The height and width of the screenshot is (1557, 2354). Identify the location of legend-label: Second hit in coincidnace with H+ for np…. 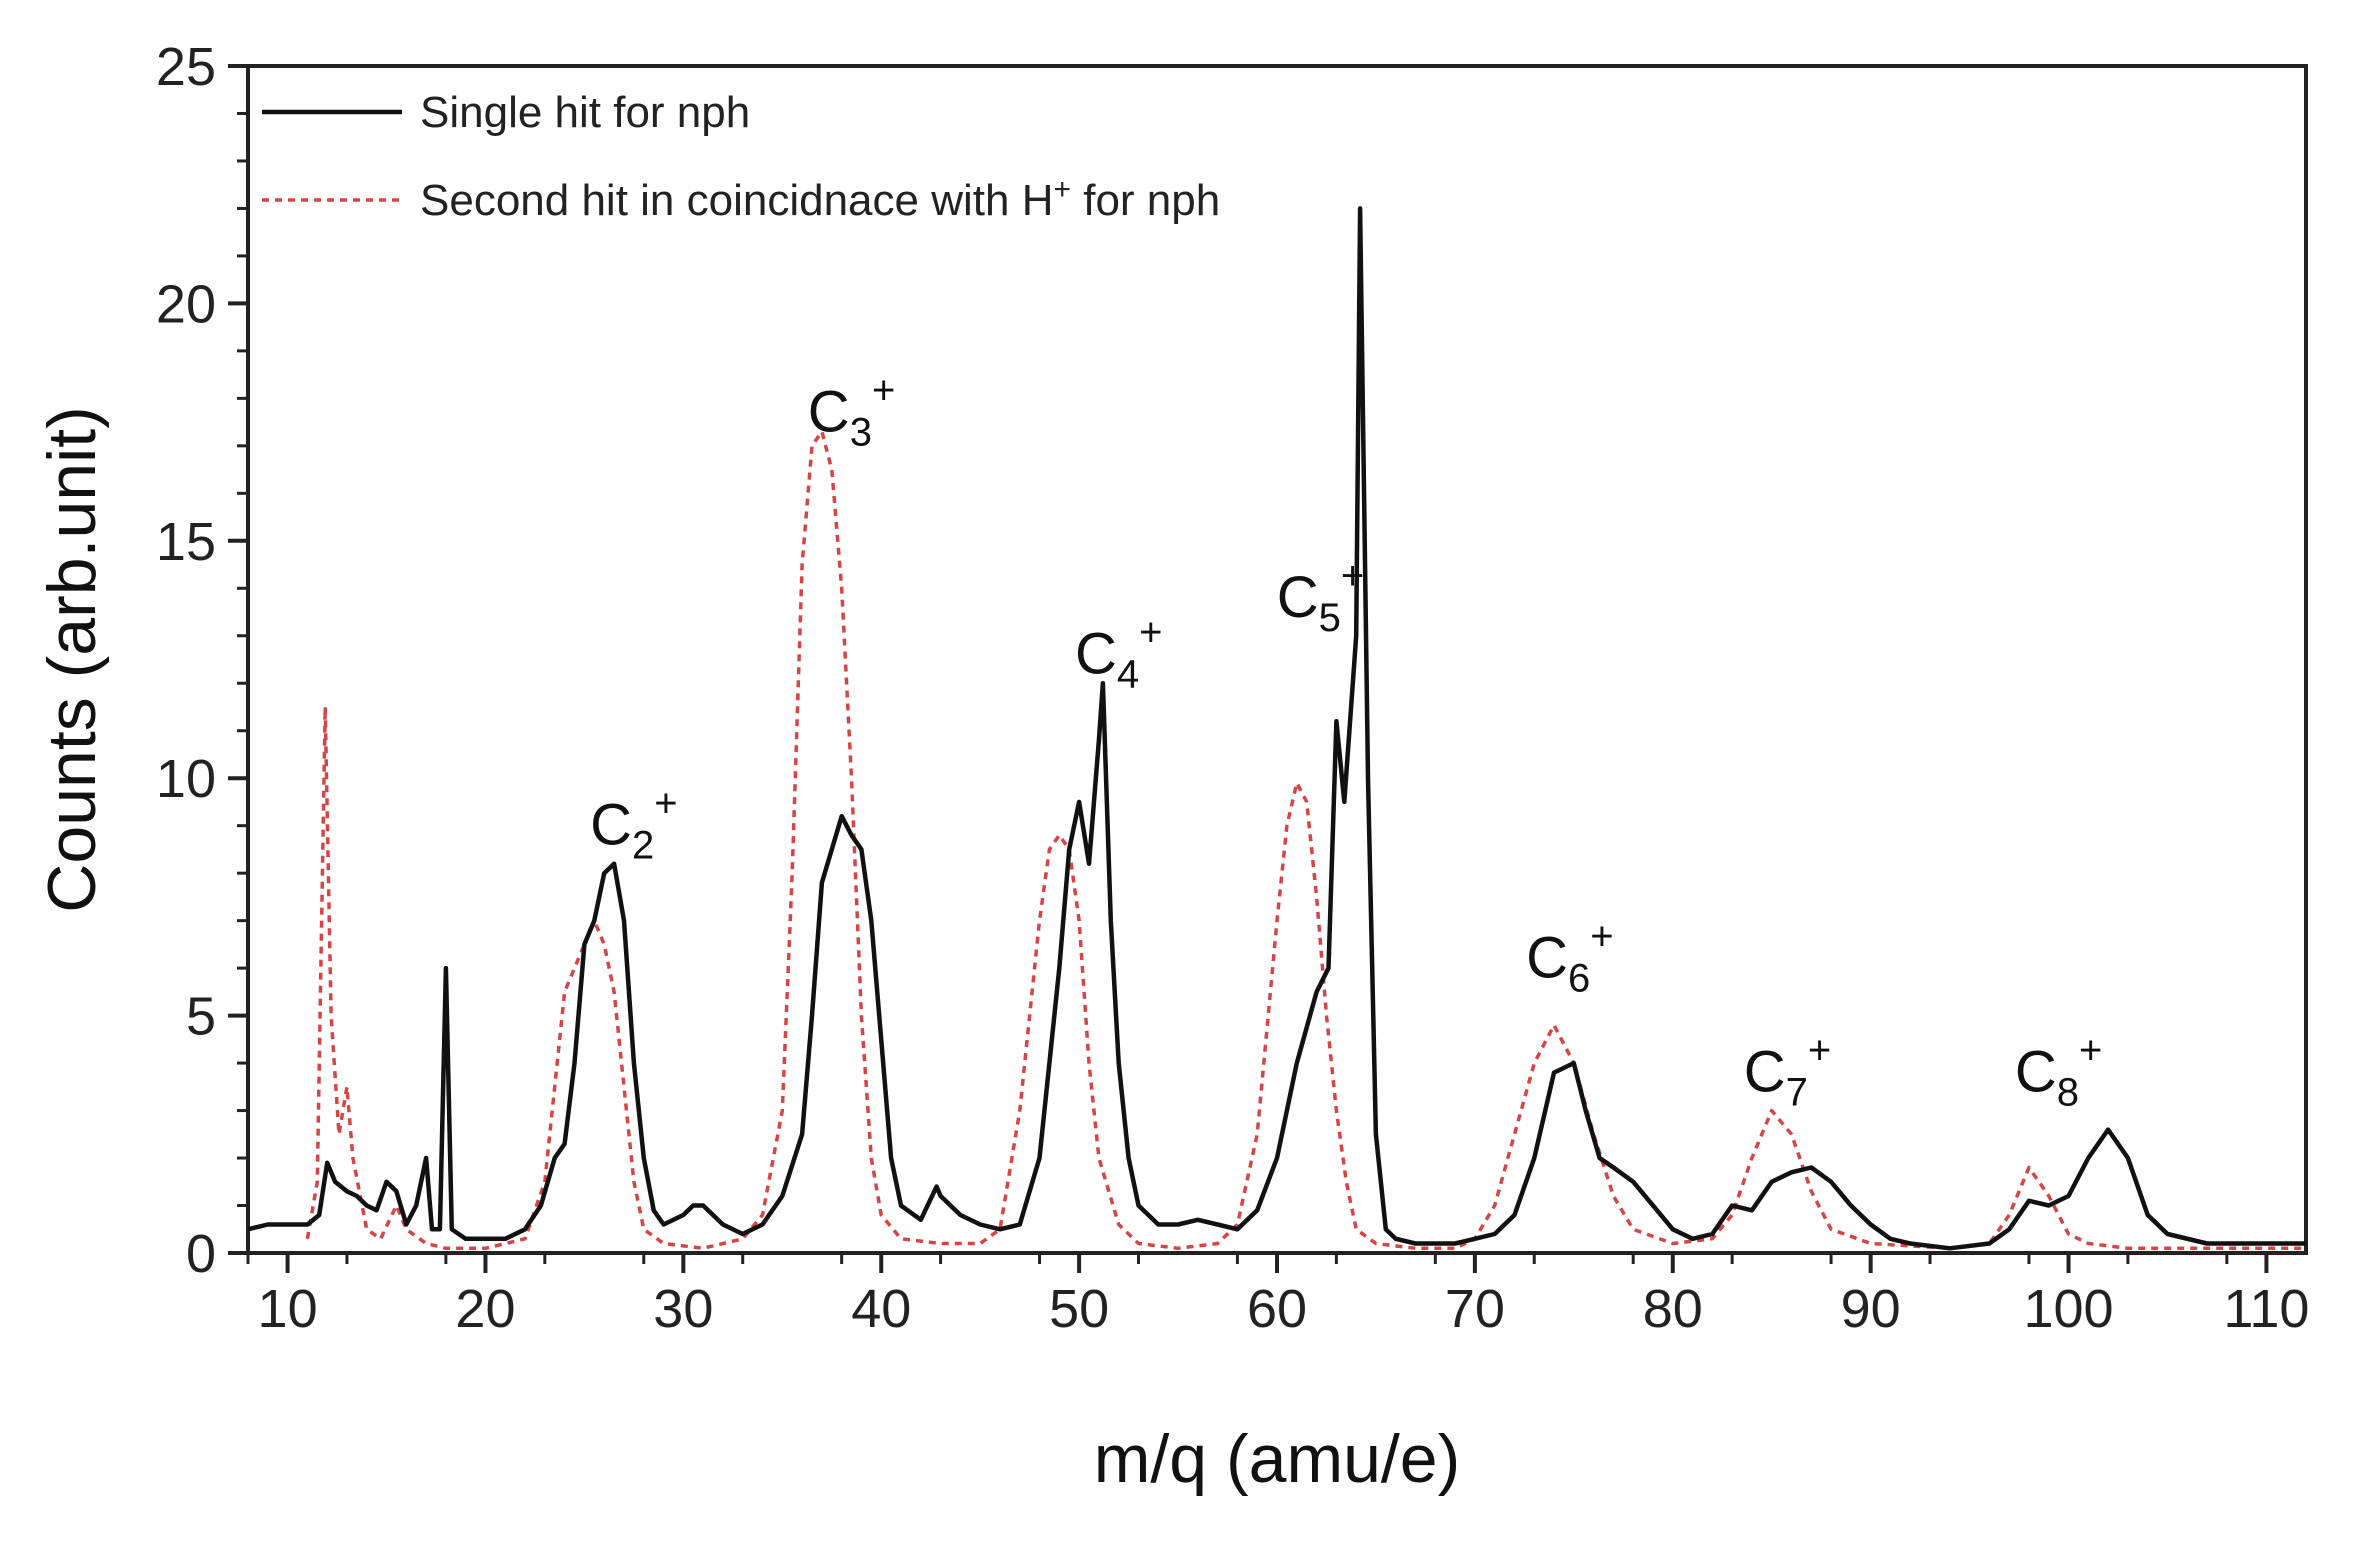
(820, 199).